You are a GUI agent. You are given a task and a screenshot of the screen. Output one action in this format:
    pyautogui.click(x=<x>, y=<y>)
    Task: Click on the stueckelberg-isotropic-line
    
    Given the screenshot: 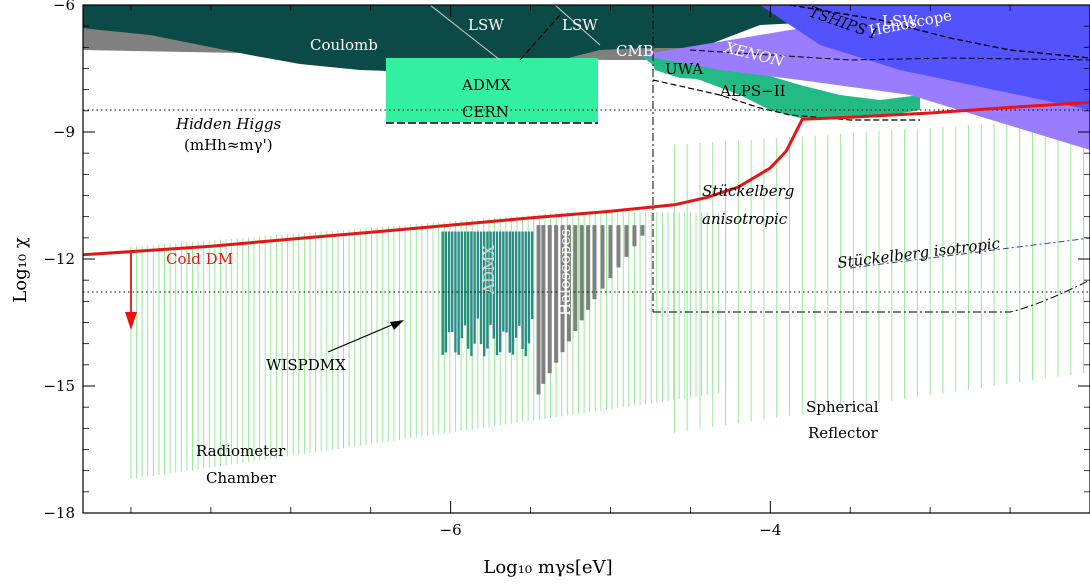 What is the action you would take?
    pyautogui.click(x=969, y=253)
    